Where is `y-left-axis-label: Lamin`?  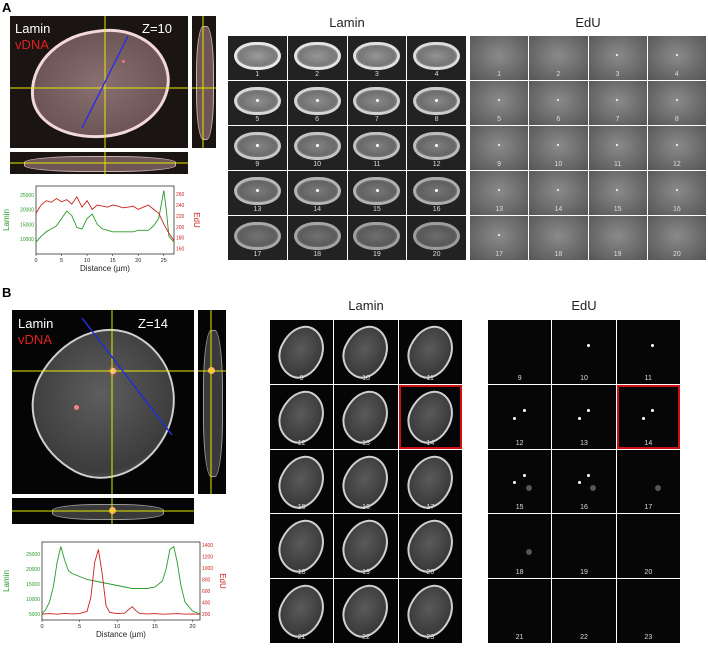 y-left-axis-label: Lamin is located at coordinates (6, 581).